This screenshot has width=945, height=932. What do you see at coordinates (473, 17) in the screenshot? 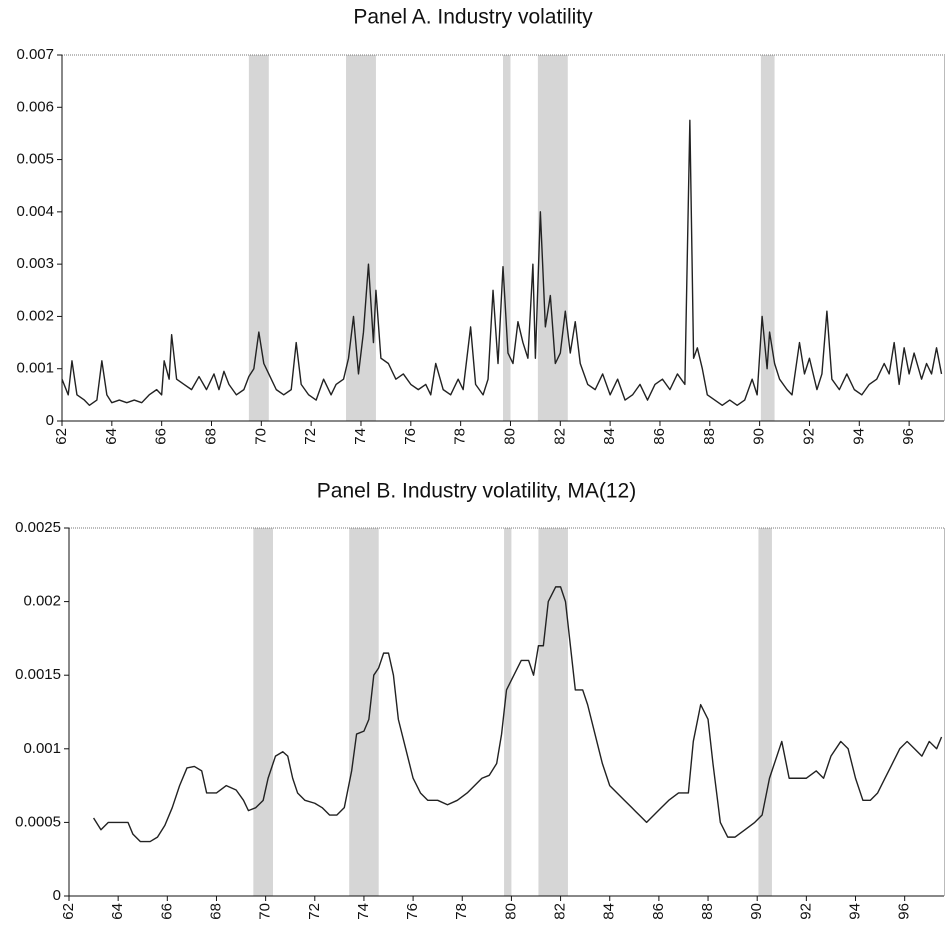
I see `chart-title: Panel A. Industry volatility` at bounding box center [473, 17].